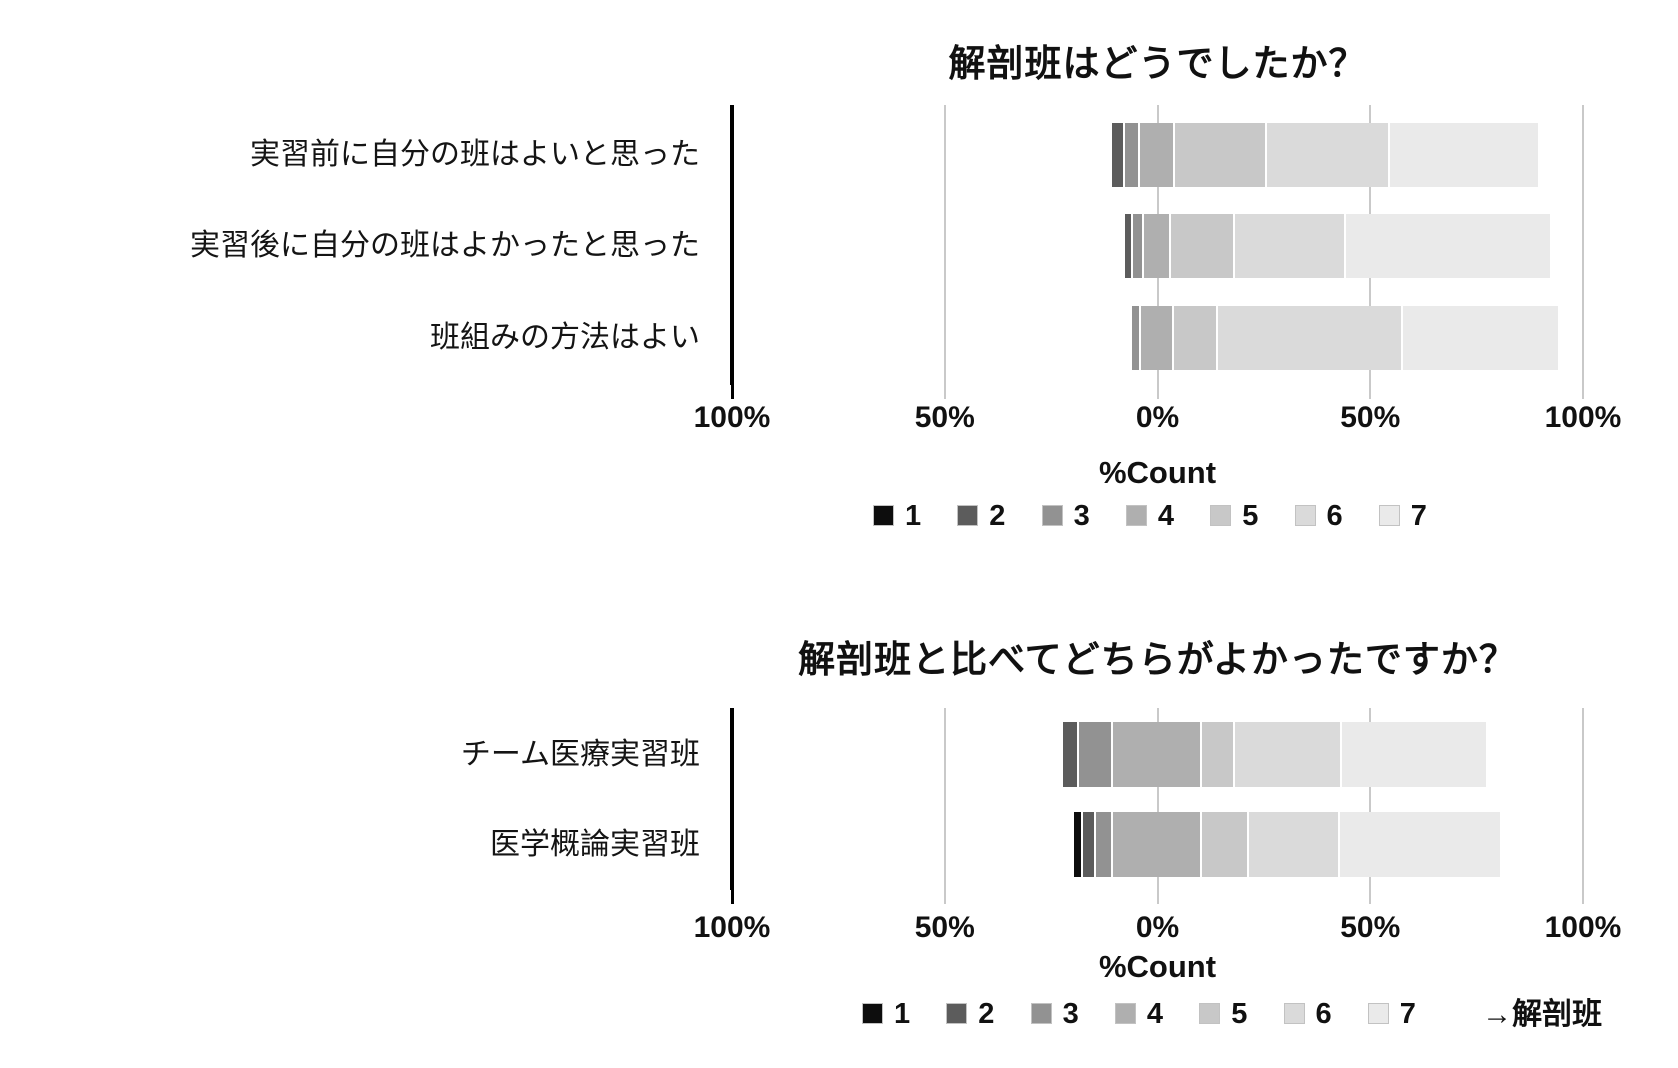  I want to click on category-label: 実習前に自分の班はよいと思った, so click(475, 154).